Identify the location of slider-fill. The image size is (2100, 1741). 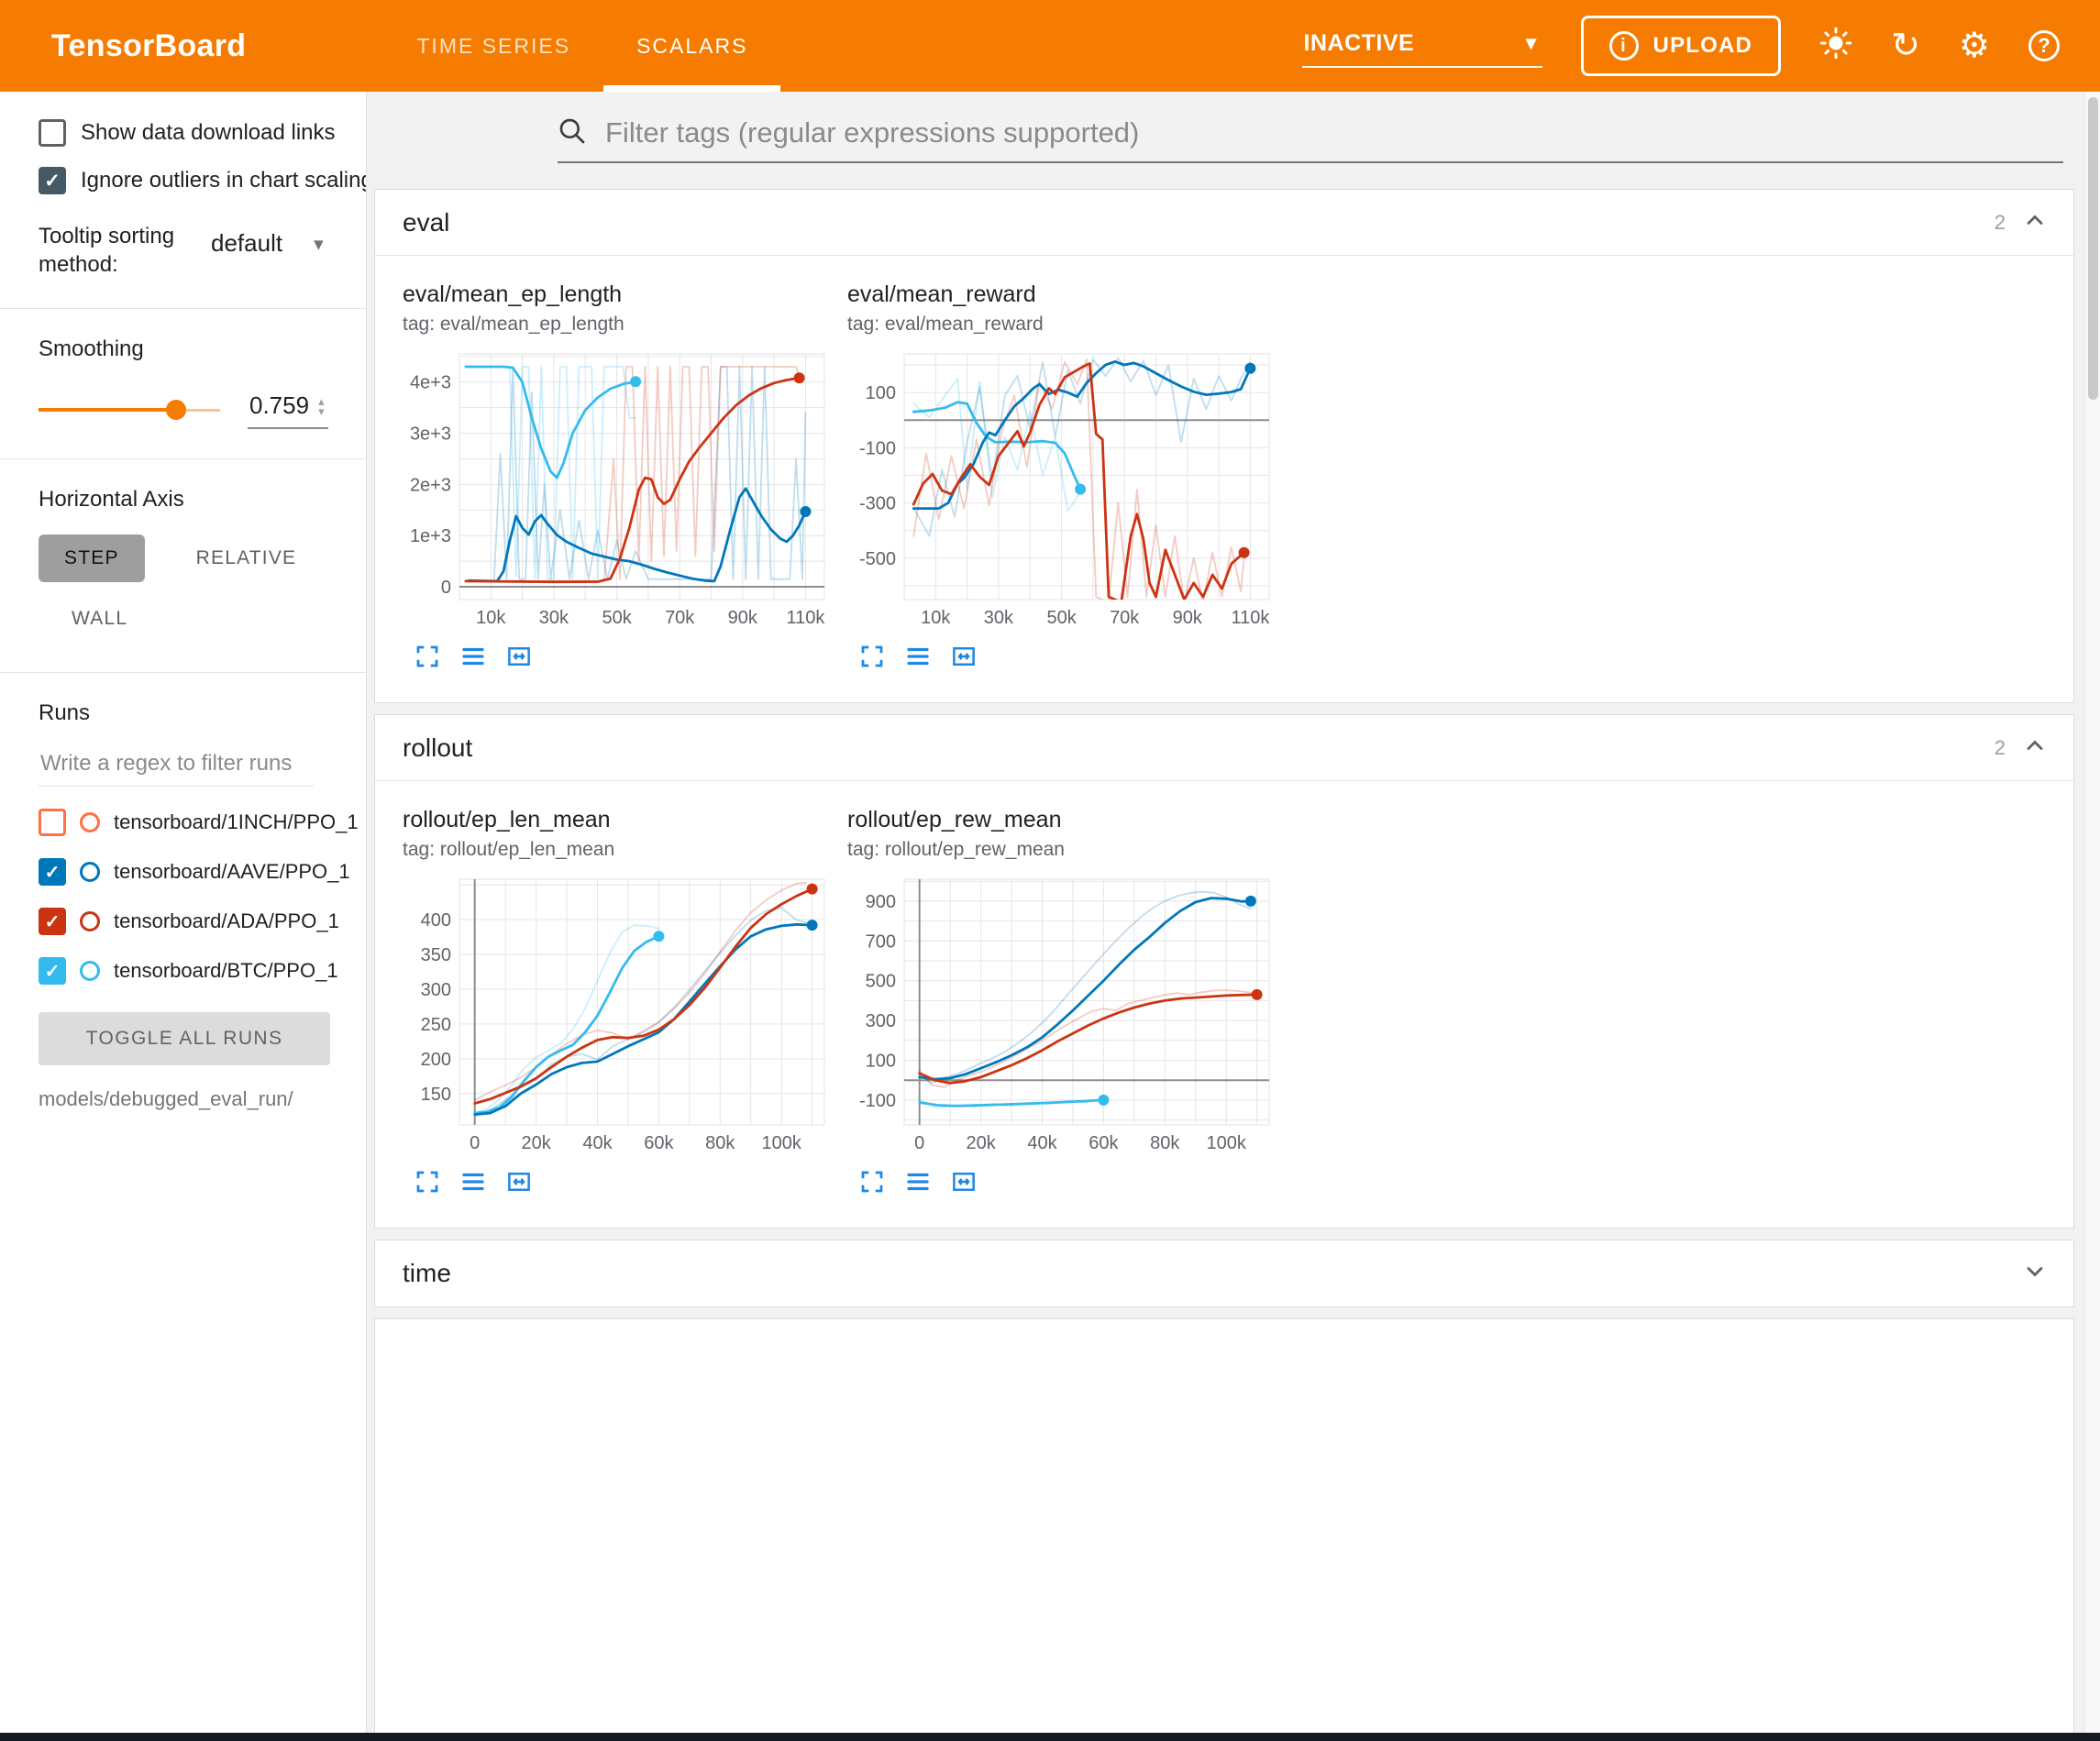
(108, 410).